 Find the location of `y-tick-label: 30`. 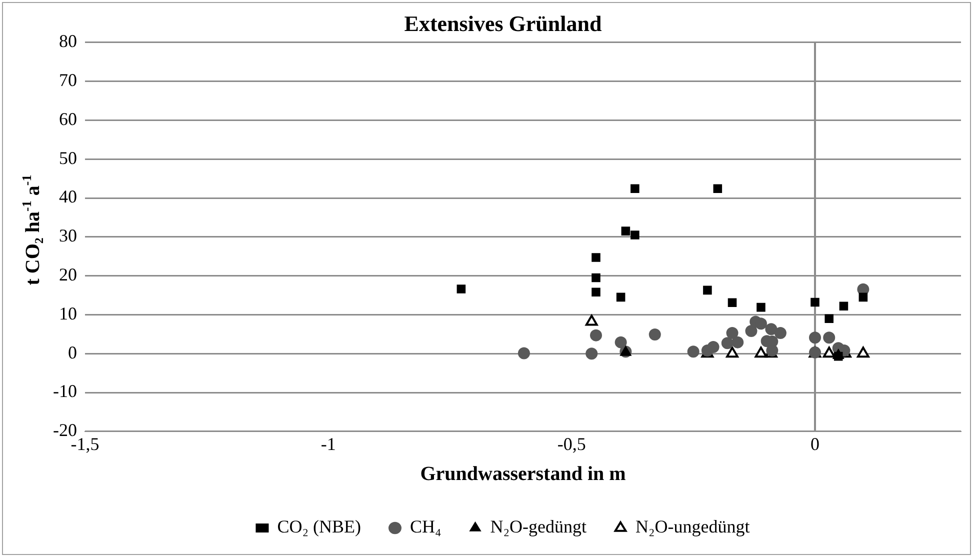

y-tick-label: 30 is located at coordinates (67, 236).